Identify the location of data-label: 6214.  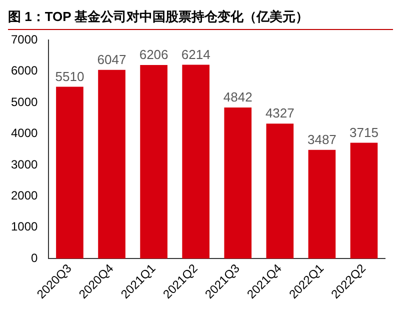
(195, 54).